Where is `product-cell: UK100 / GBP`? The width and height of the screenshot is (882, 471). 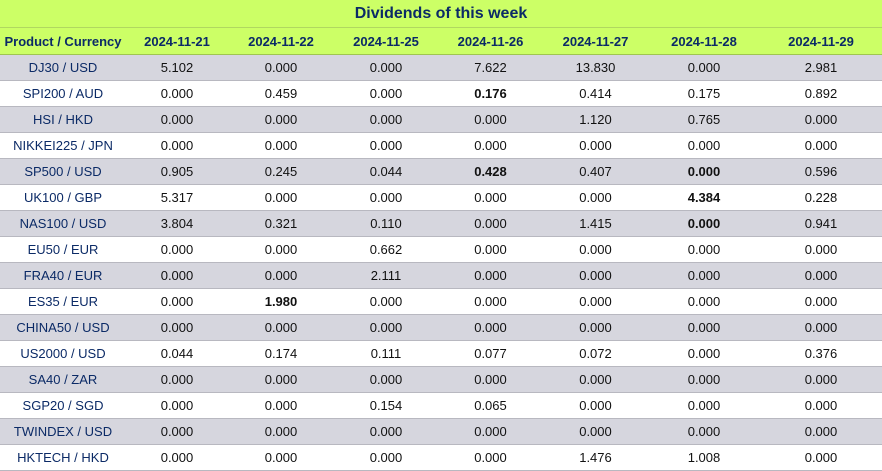 product-cell: UK100 / GBP is located at coordinates (63, 197).